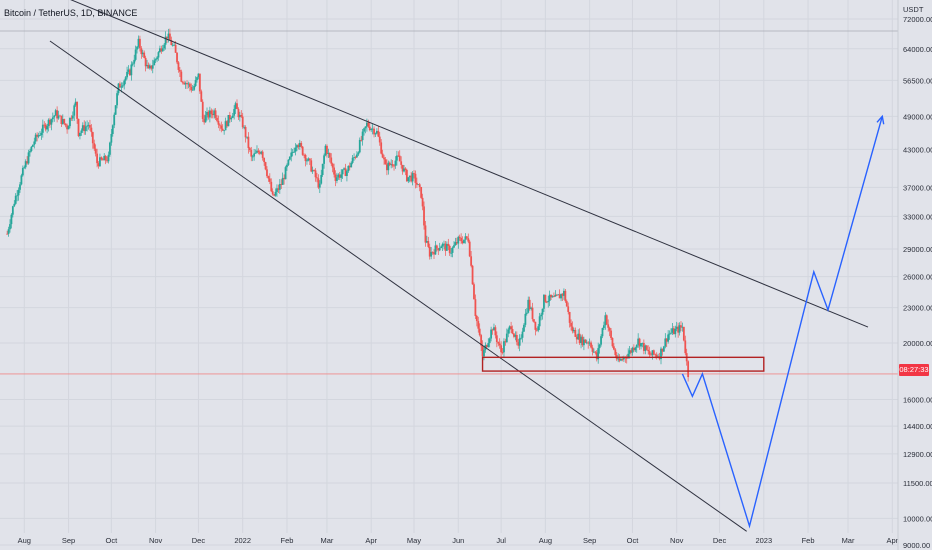  What do you see at coordinates (199, 540) in the screenshot?
I see `x-tick-label: Dec` at bounding box center [199, 540].